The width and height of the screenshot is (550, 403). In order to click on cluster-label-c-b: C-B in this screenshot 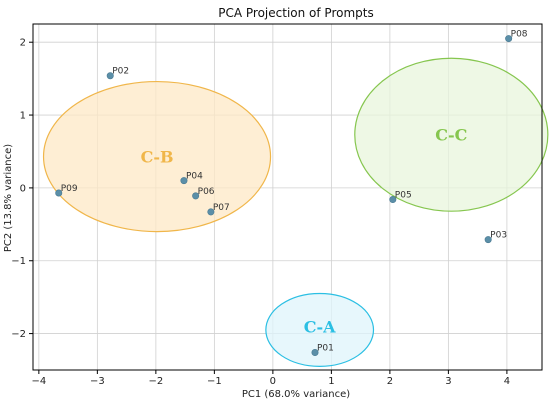, I will do `click(157, 157)`.